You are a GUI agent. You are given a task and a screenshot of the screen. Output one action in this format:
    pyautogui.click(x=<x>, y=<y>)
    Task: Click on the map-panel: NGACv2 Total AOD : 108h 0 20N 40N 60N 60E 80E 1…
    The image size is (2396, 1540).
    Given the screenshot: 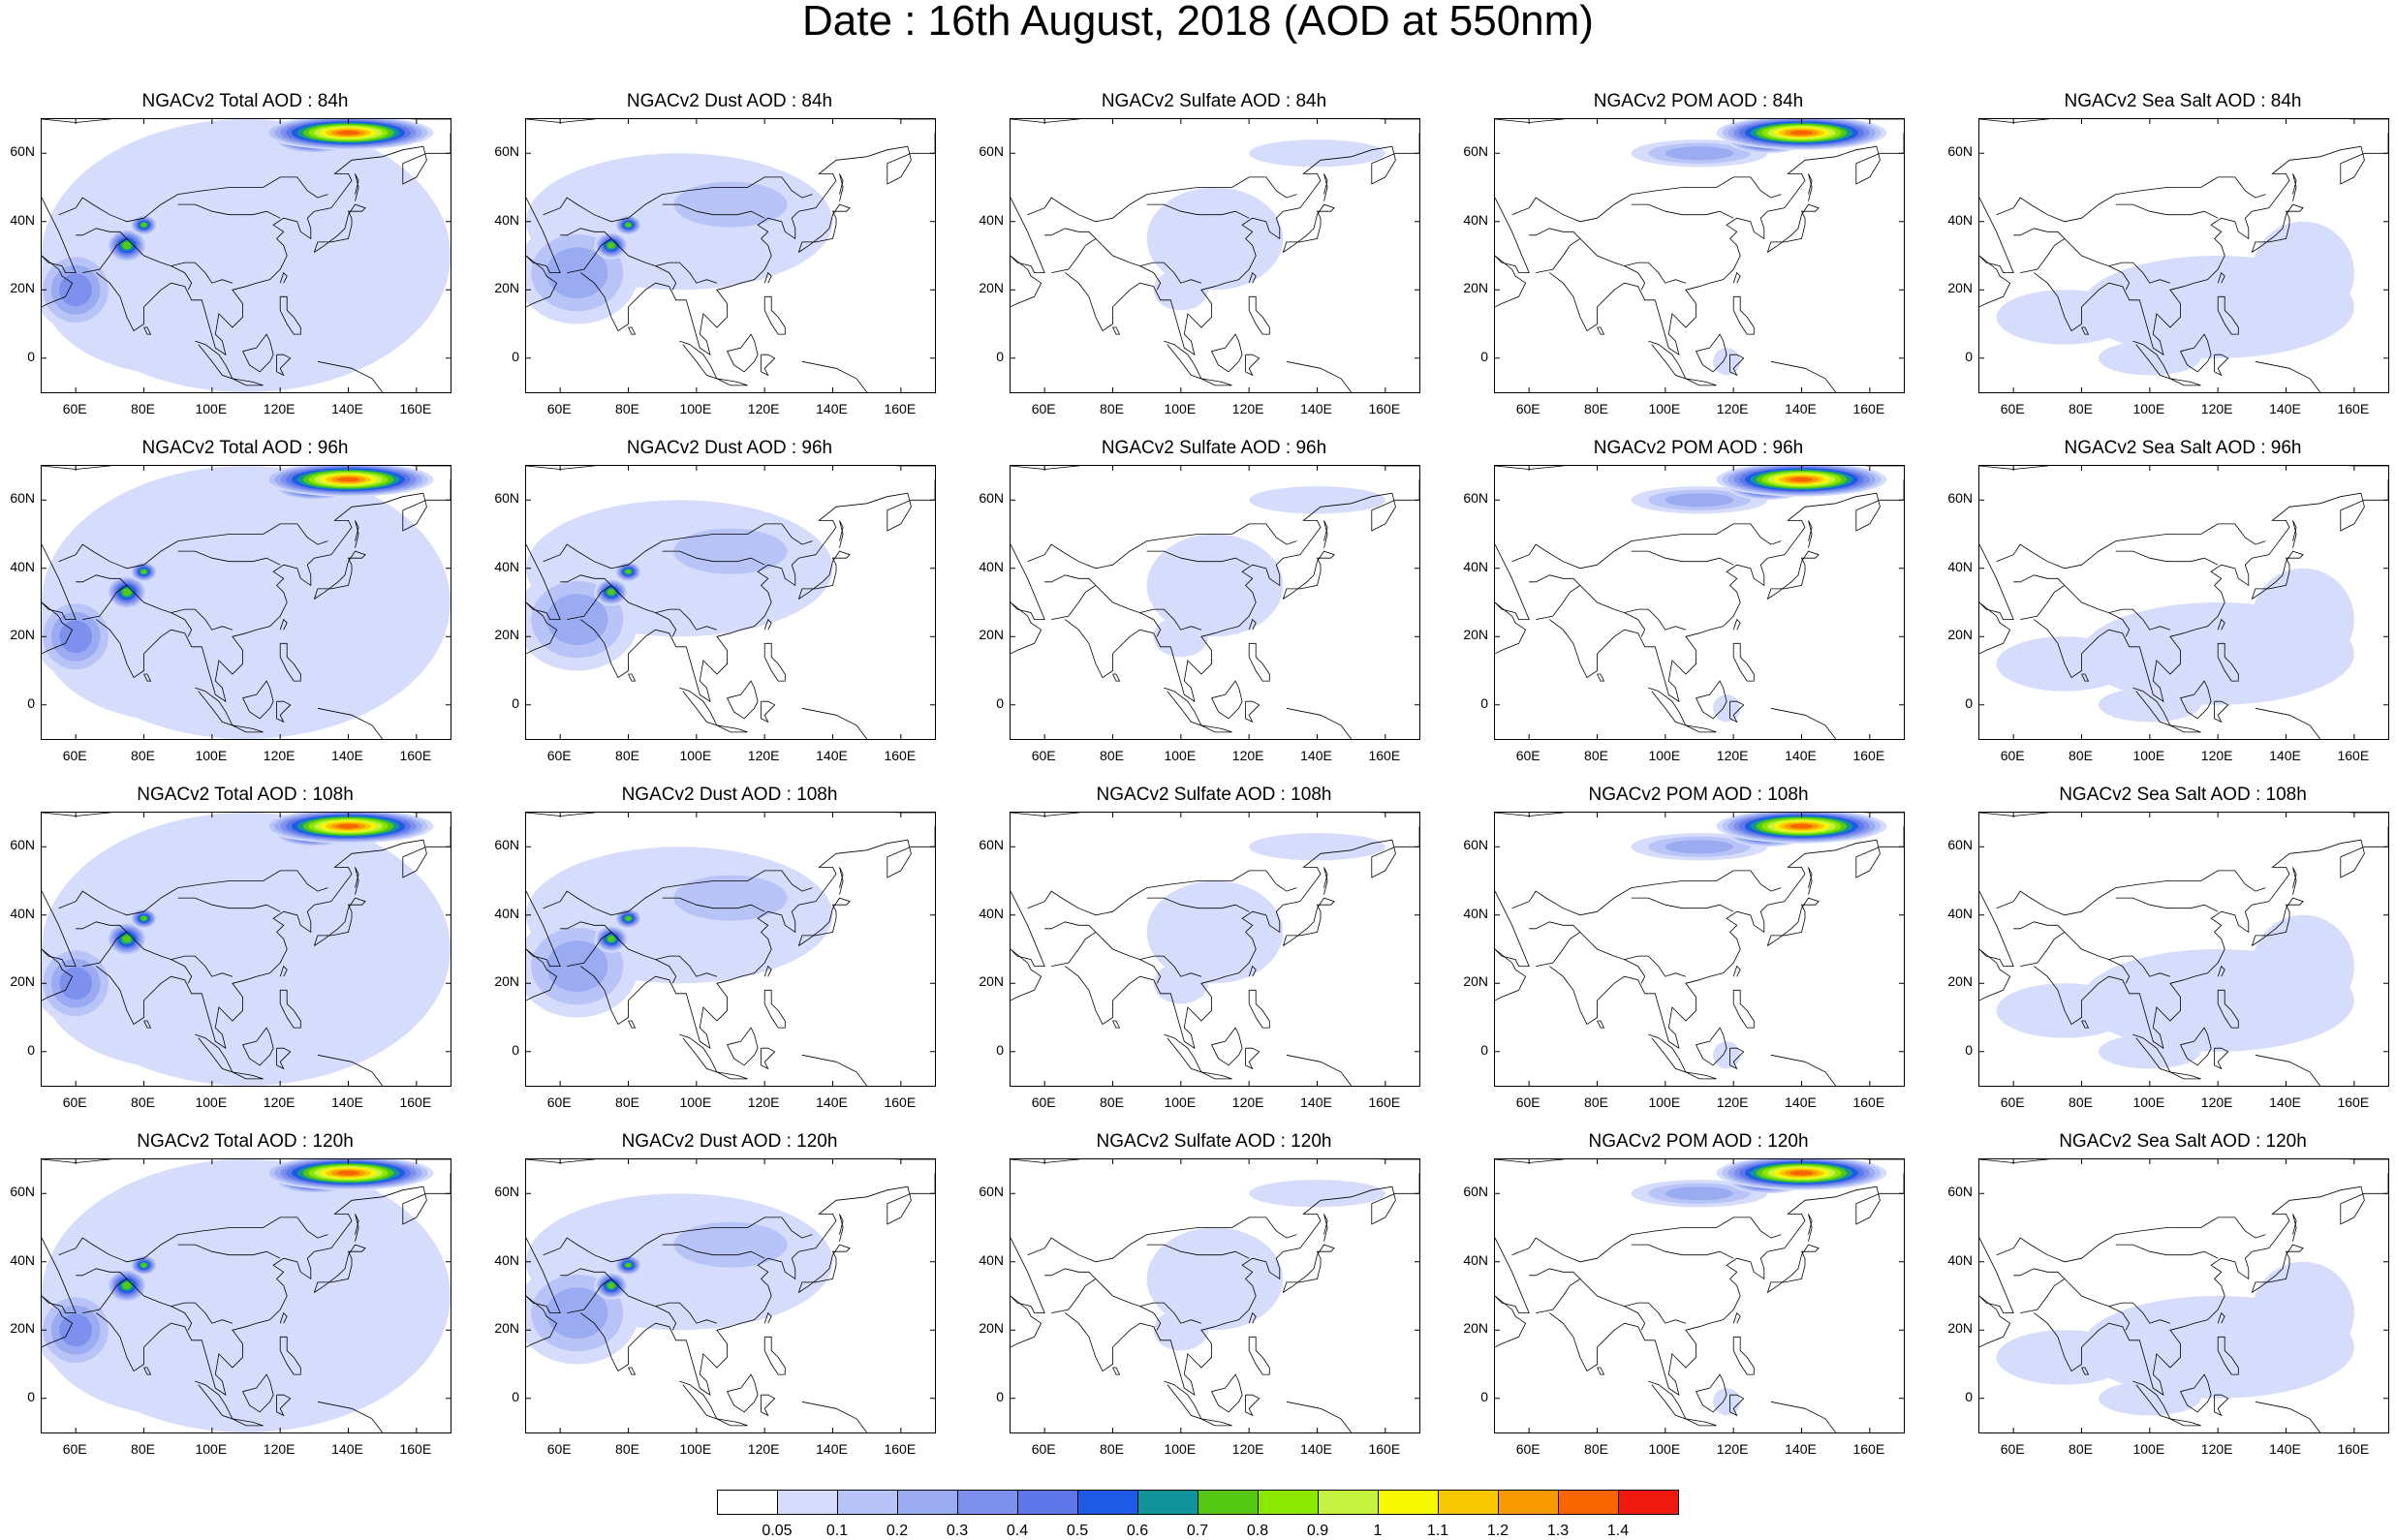 What is the action you would take?
    pyautogui.click(x=230, y=948)
    